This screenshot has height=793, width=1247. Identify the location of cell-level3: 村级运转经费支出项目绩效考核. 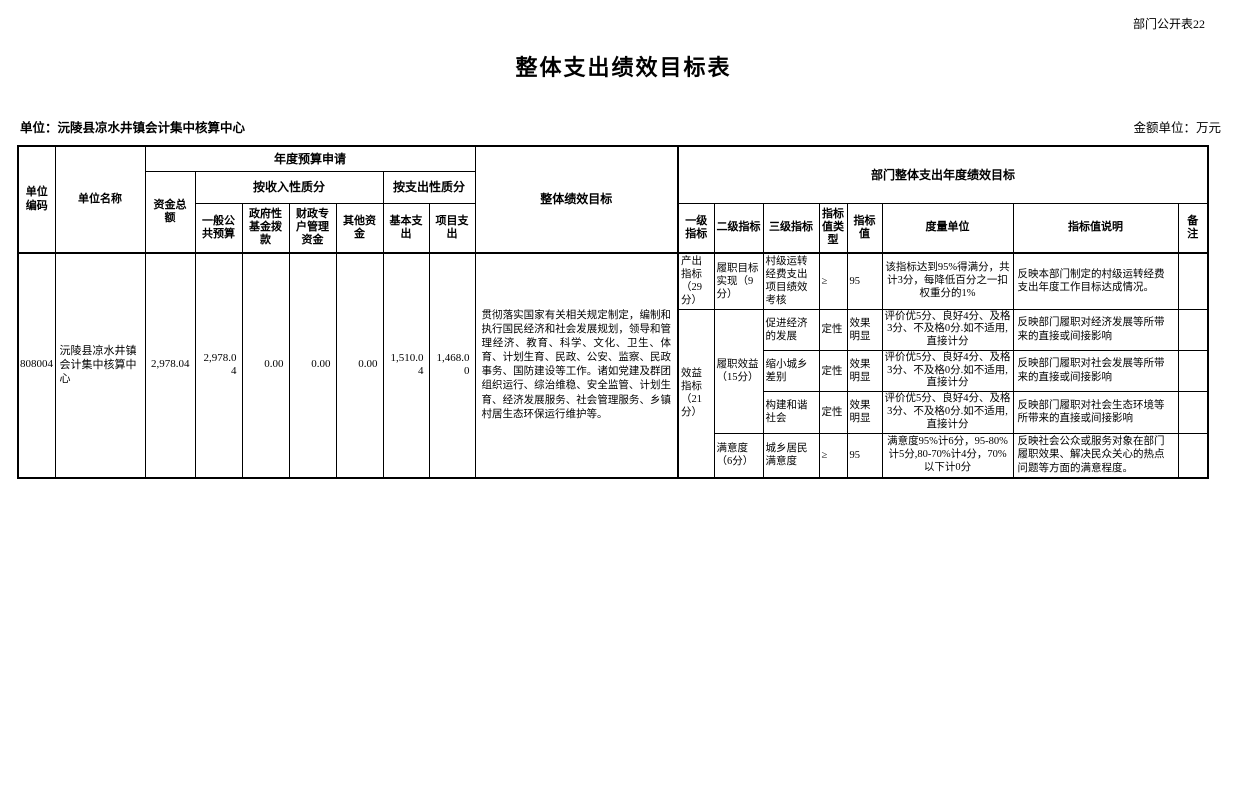
(791, 281).